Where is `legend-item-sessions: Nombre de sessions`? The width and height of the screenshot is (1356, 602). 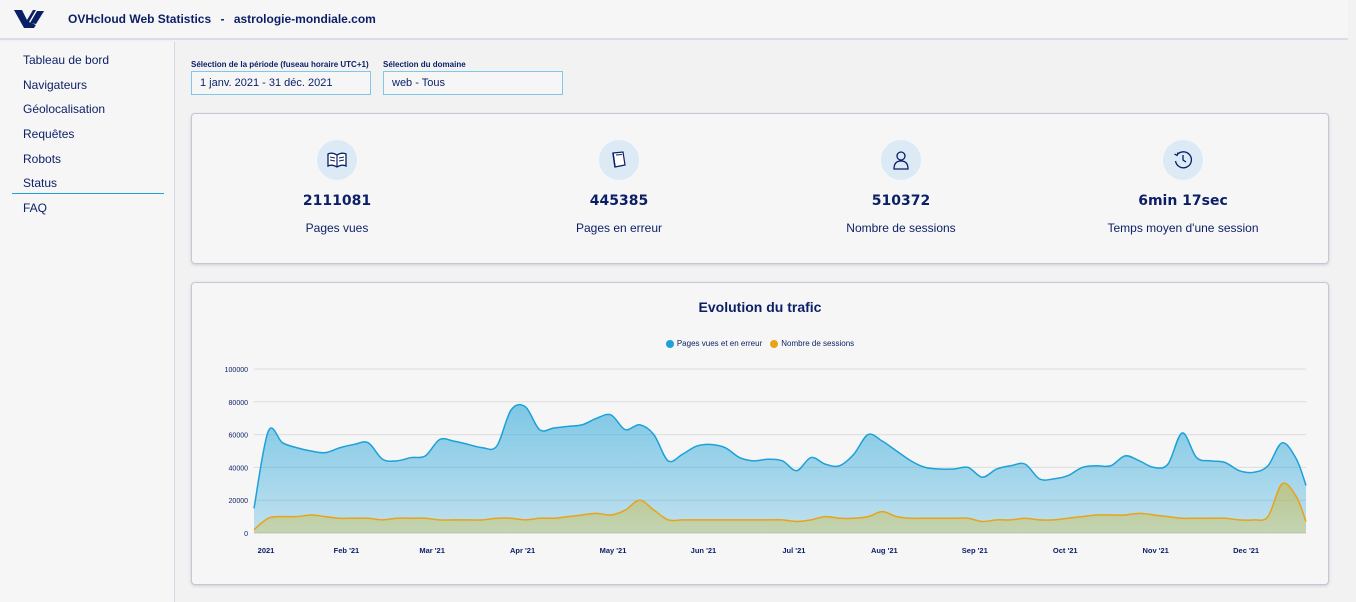 legend-item-sessions: Nombre de sessions is located at coordinates (812, 343).